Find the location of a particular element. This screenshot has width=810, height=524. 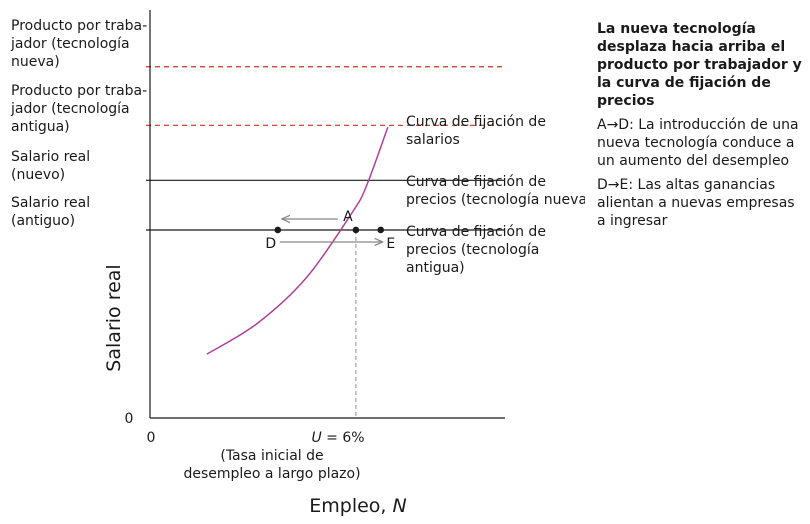

level-label-wage_new: Salario real (nuevo) is located at coordinates (50, 166).